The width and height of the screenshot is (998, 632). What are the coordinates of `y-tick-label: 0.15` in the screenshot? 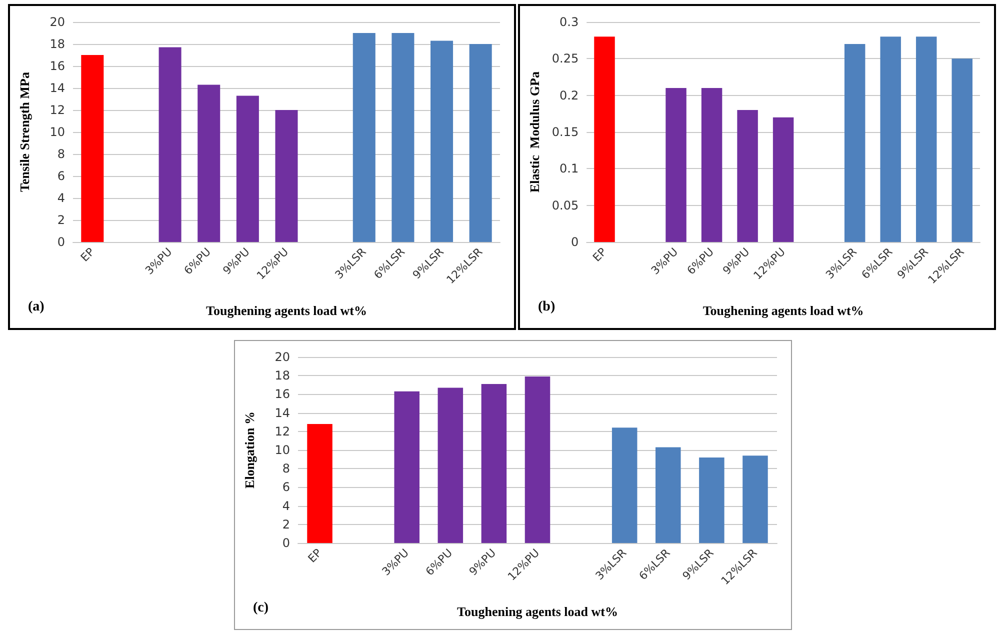 It's located at (565, 132).